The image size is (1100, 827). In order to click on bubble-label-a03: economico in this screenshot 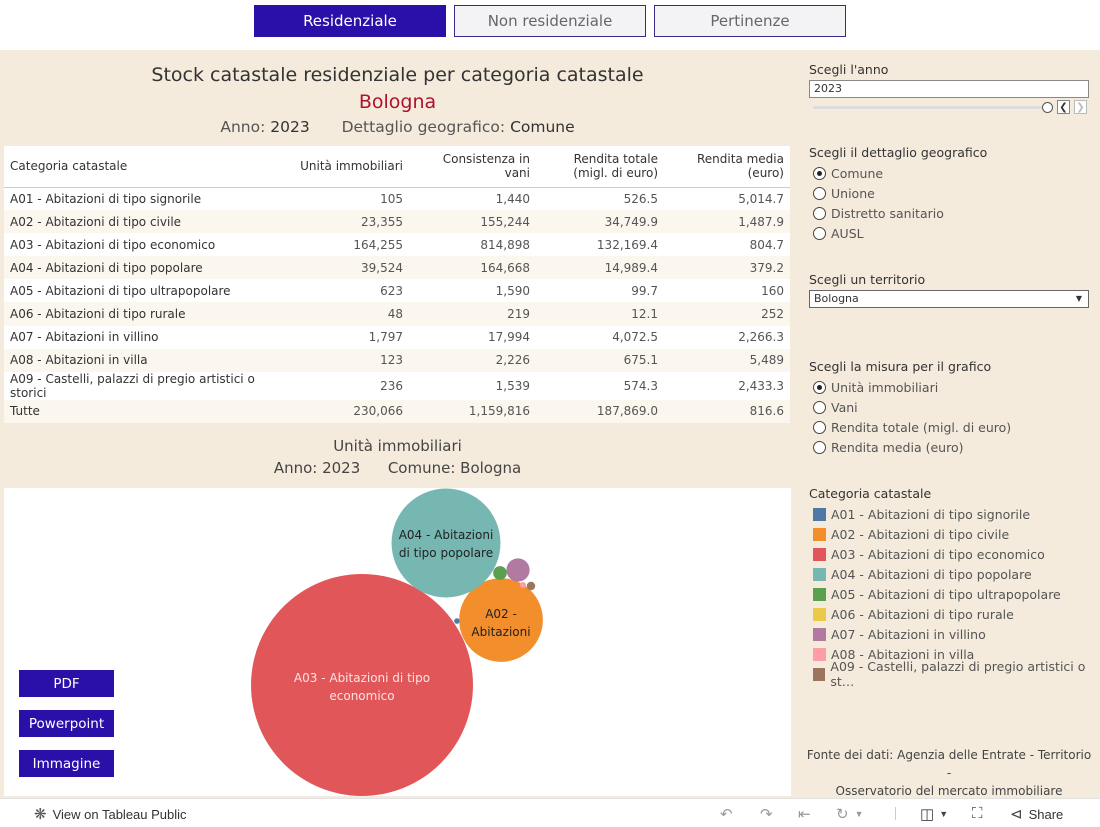, I will do `click(361, 696)`.